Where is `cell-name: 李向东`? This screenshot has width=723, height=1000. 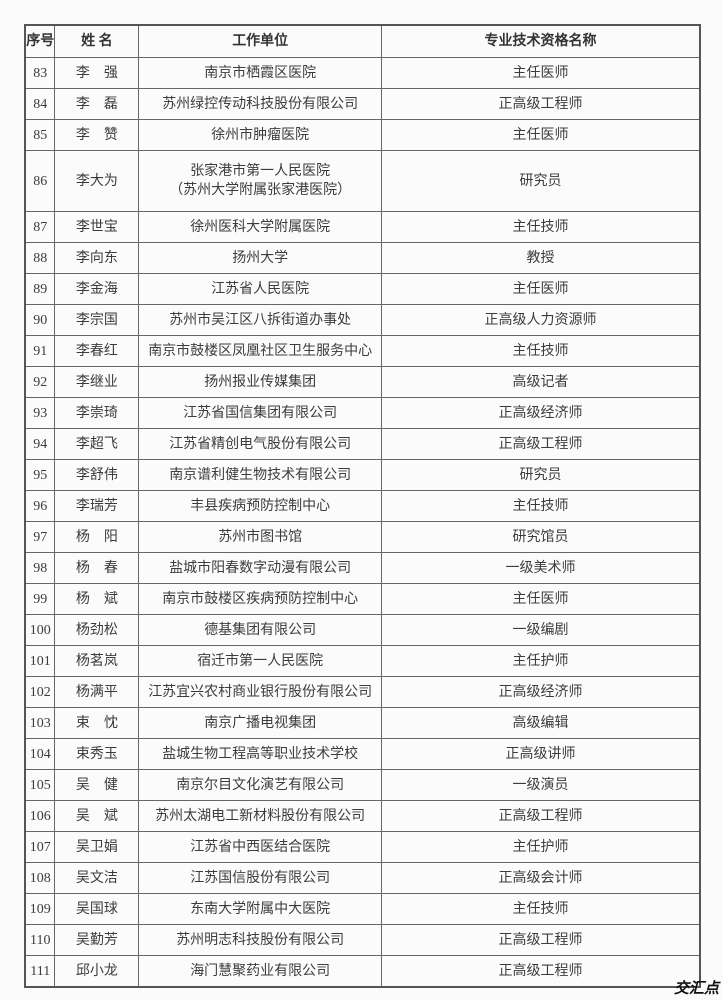 cell-name: 李向东 is located at coordinates (97, 258).